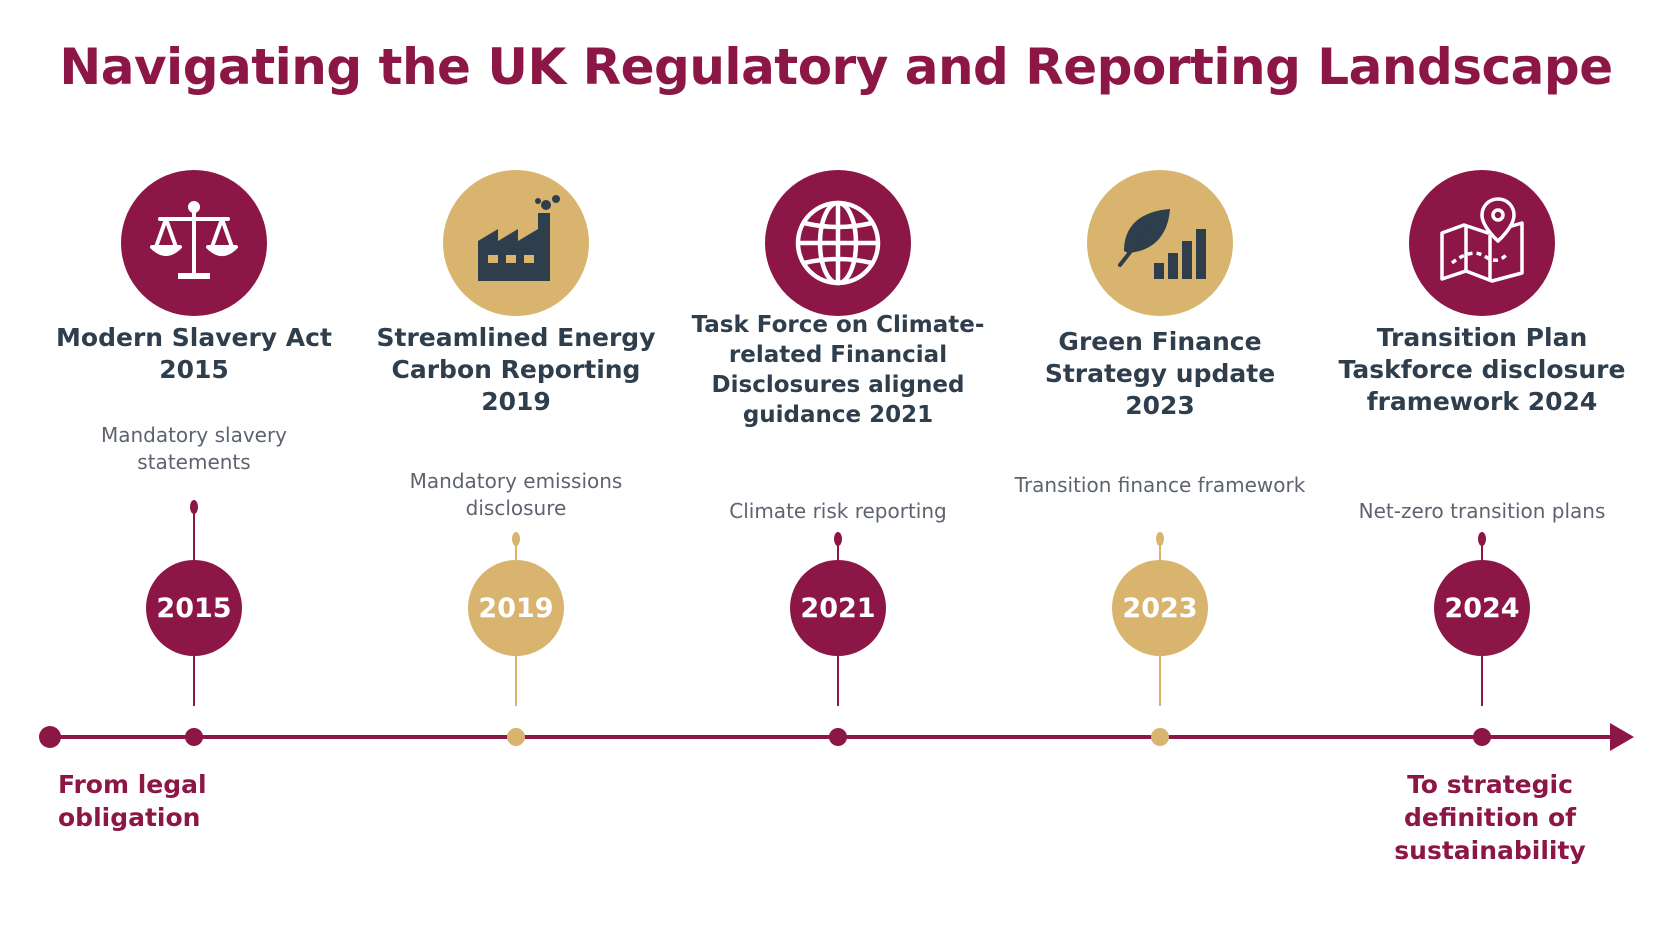 Image resolution: width=1672 pixels, height=941 pixels. What do you see at coordinates (1482, 737) in the screenshot?
I see `timeline-dot-2024` at bounding box center [1482, 737].